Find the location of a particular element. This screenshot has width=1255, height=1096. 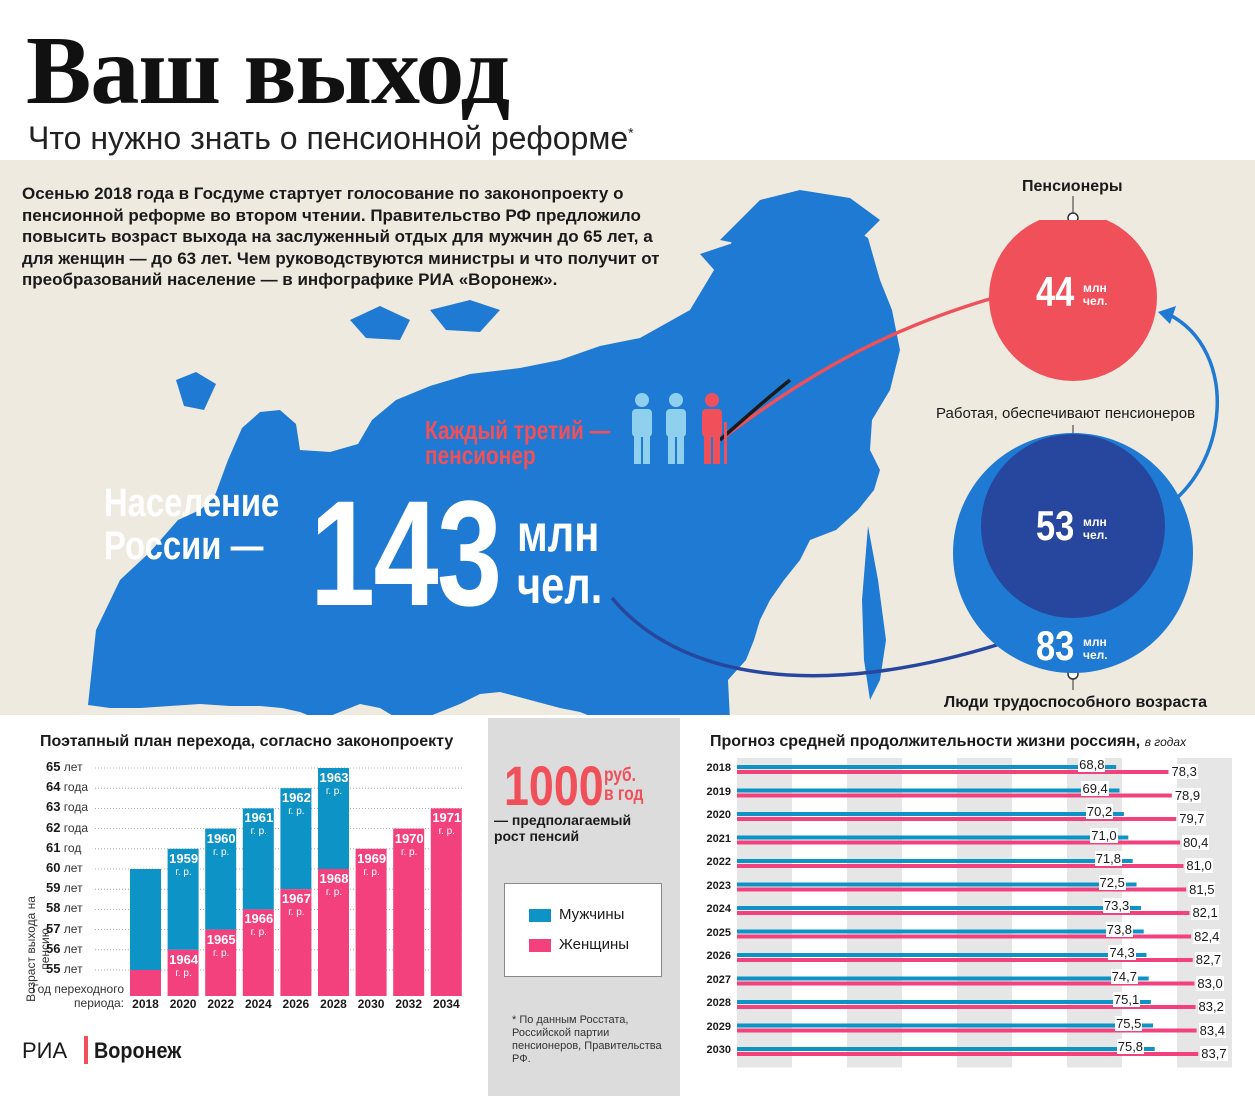

plan-ytick: 64 года is located at coordinates (67, 786).